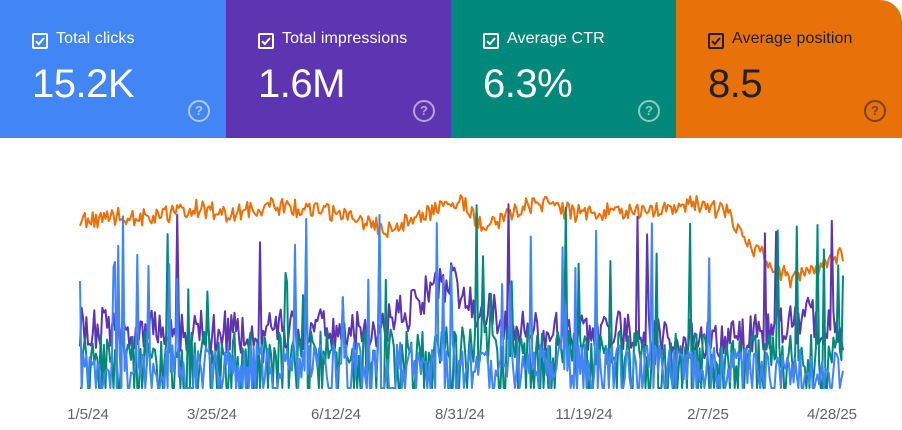 Image resolution: width=902 pixels, height=430 pixels. What do you see at coordinates (708, 414) in the screenshot?
I see `x-tick-label: 2/7/25` at bounding box center [708, 414].